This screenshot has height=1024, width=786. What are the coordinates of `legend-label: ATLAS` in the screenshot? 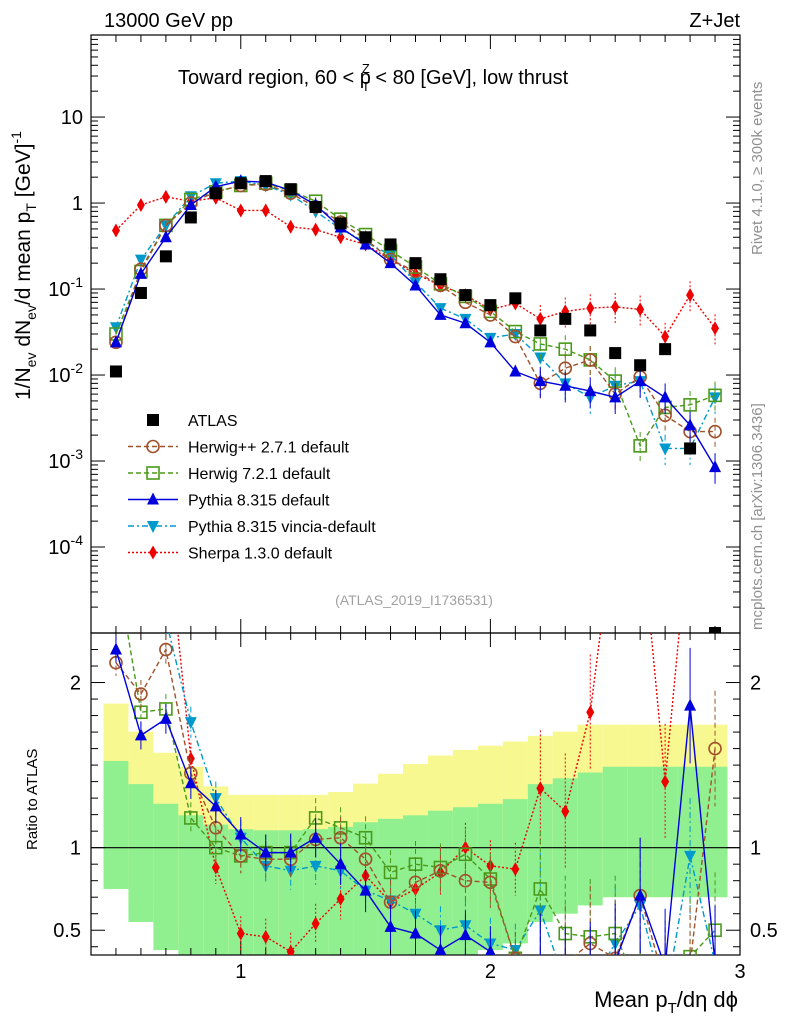 It's located at (213, 421).